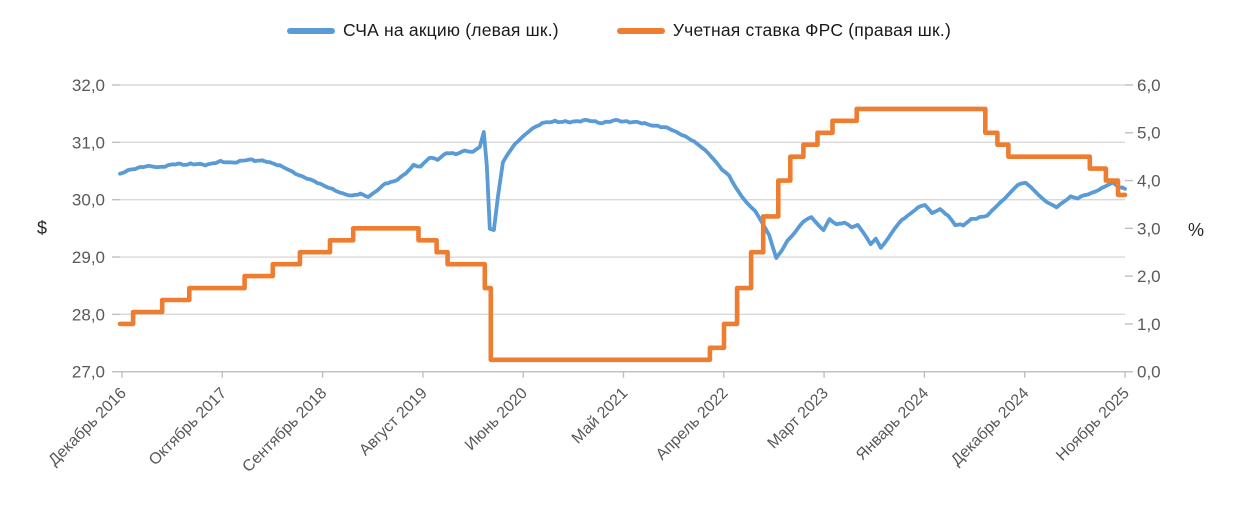  Describe the element at coordinates (450, 30) in the screenshot. I see `nav-series-label: СЧА на акцию (левая шк.)` at that location.